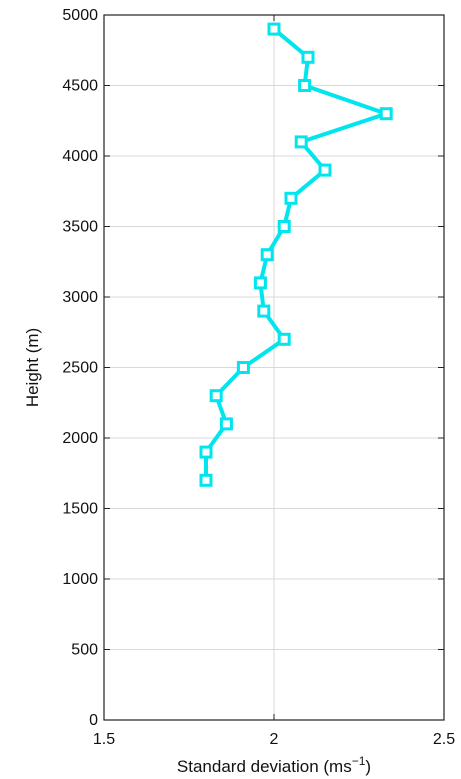  Describe the element at coordinates (104, 739) in the screenshot. I see `x-tick-label: 1.5` at that location.